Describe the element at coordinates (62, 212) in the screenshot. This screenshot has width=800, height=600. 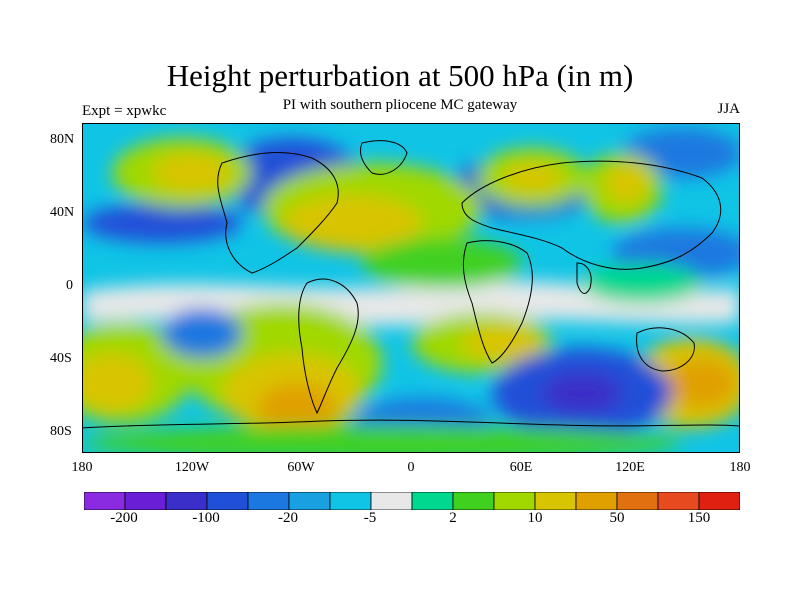
I see `y-tick-label: 40N` at that location.